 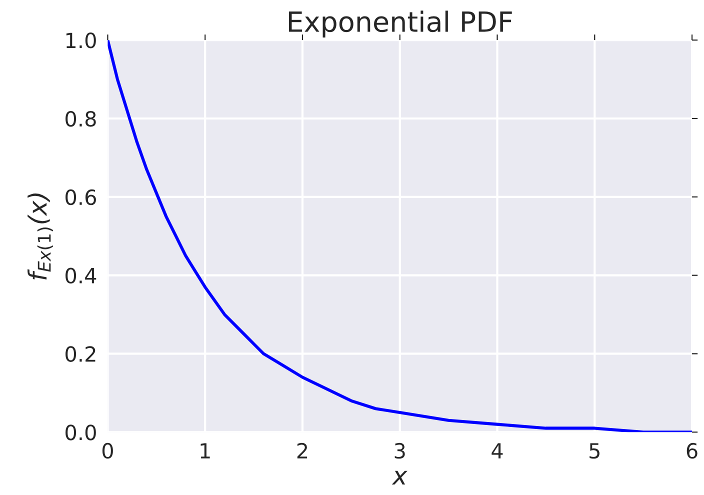 What do you see at coordinates (400, 24) in the screenshot?
I see `chart-title: Exponential PDF` at bounding box center [400, 24].